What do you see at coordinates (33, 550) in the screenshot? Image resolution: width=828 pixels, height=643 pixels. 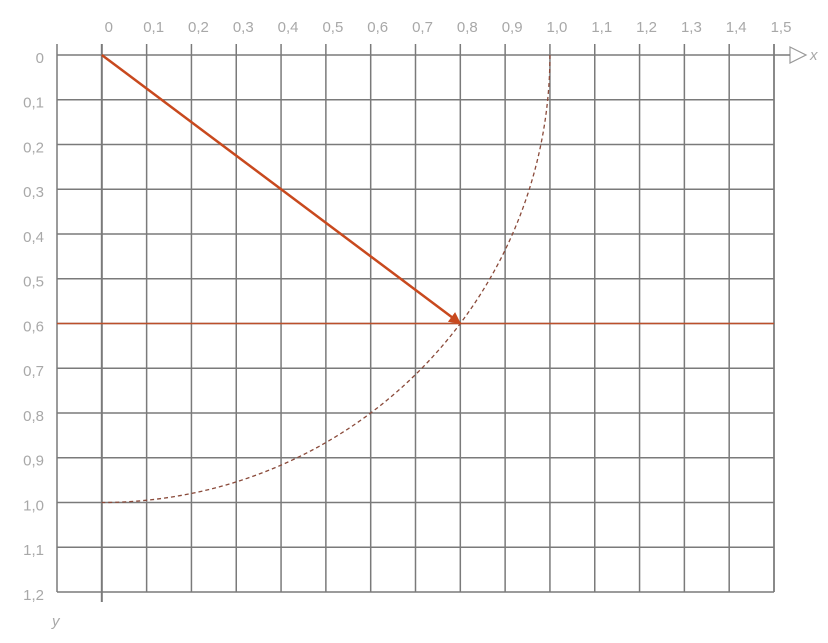 I see `y-tick-label: 1,1` at bounding box center [33, 550].